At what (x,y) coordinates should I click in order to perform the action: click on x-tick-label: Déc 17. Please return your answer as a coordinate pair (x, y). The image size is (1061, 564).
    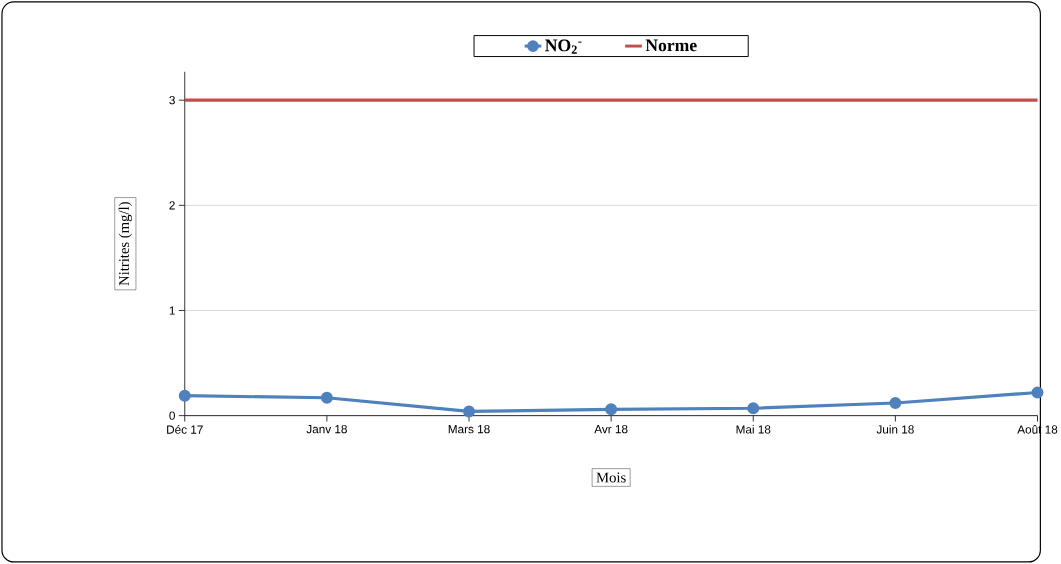
    Looking at the image, I should click on (185, 429).